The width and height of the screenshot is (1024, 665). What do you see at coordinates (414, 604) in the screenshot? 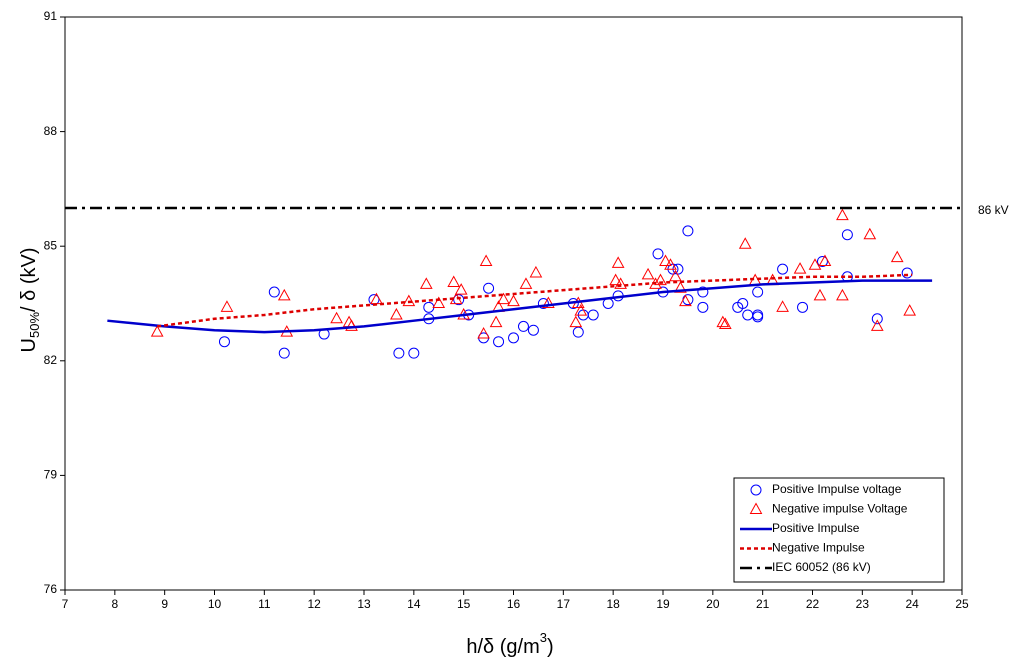
I see `x-tick-label: 14` at bounding box center [414, 604].